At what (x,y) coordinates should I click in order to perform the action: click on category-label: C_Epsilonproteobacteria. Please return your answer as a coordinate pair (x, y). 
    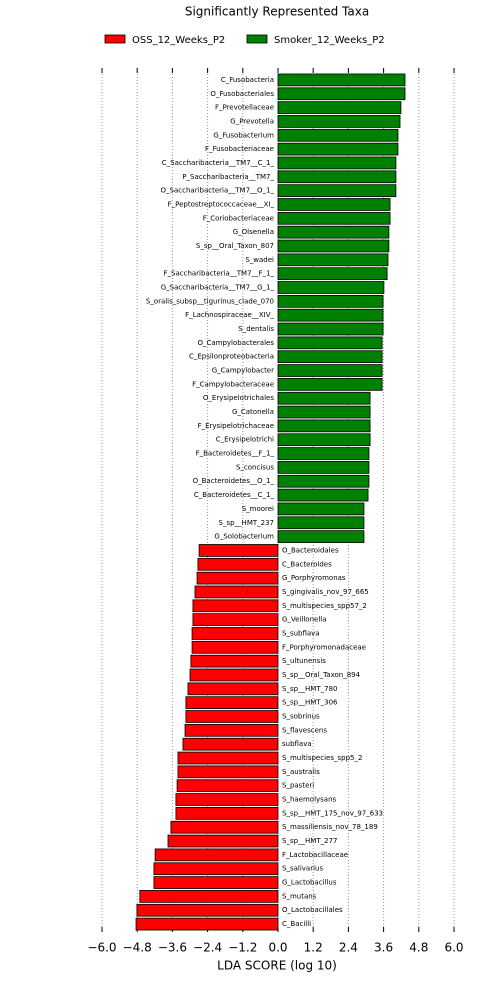
    Looking at the image, I should click on (231, 357).